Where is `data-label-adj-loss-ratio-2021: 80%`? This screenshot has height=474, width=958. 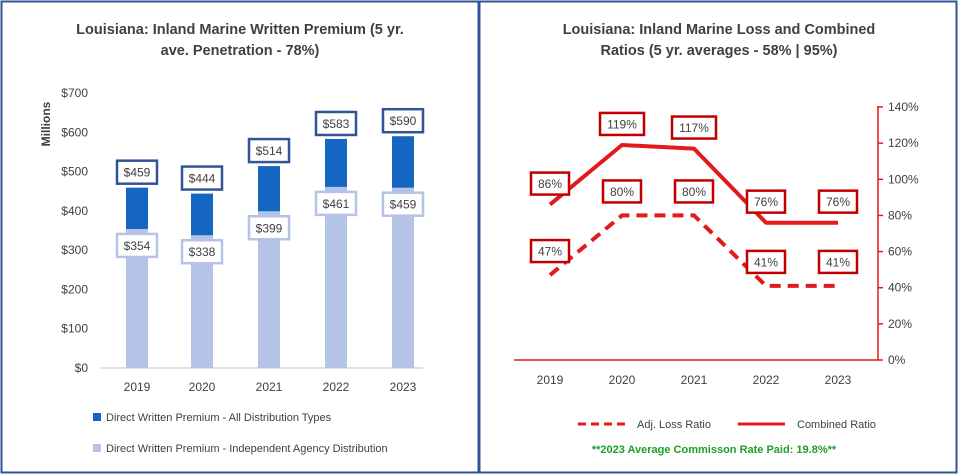 data-label-adj-loss-ratio-2021: 80% is located at coordinates (694, 192).